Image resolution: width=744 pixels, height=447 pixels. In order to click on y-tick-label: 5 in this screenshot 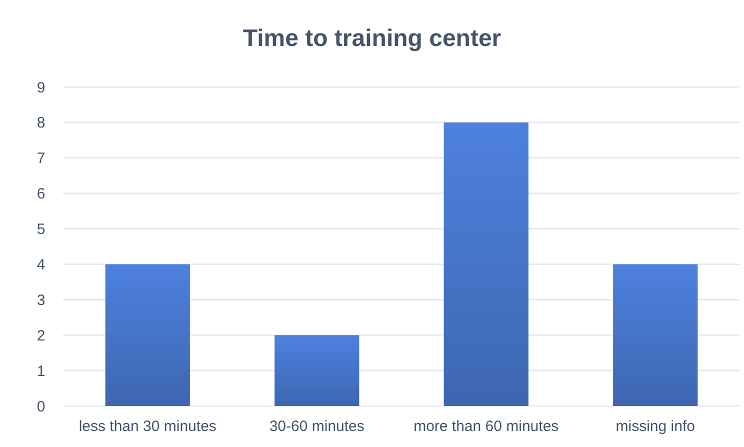, I will do `click(41, 229)`.